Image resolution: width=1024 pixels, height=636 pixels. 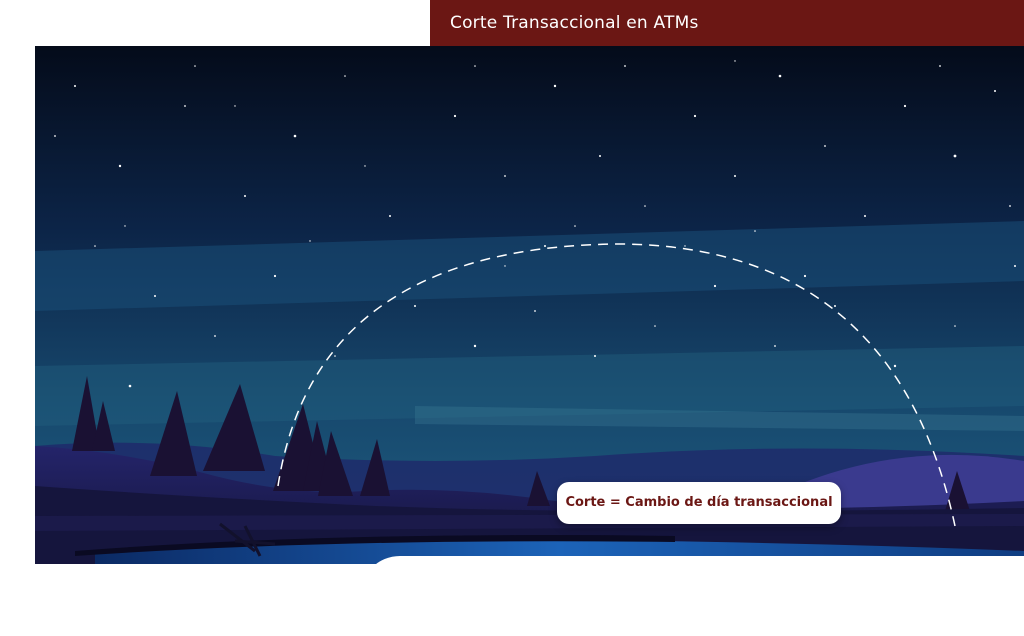 What do you see at coordinates (727, 23) in the screenshot?
I see `header-bar: Corte Transaccional en ATMs` at bounding box center [727, 23].